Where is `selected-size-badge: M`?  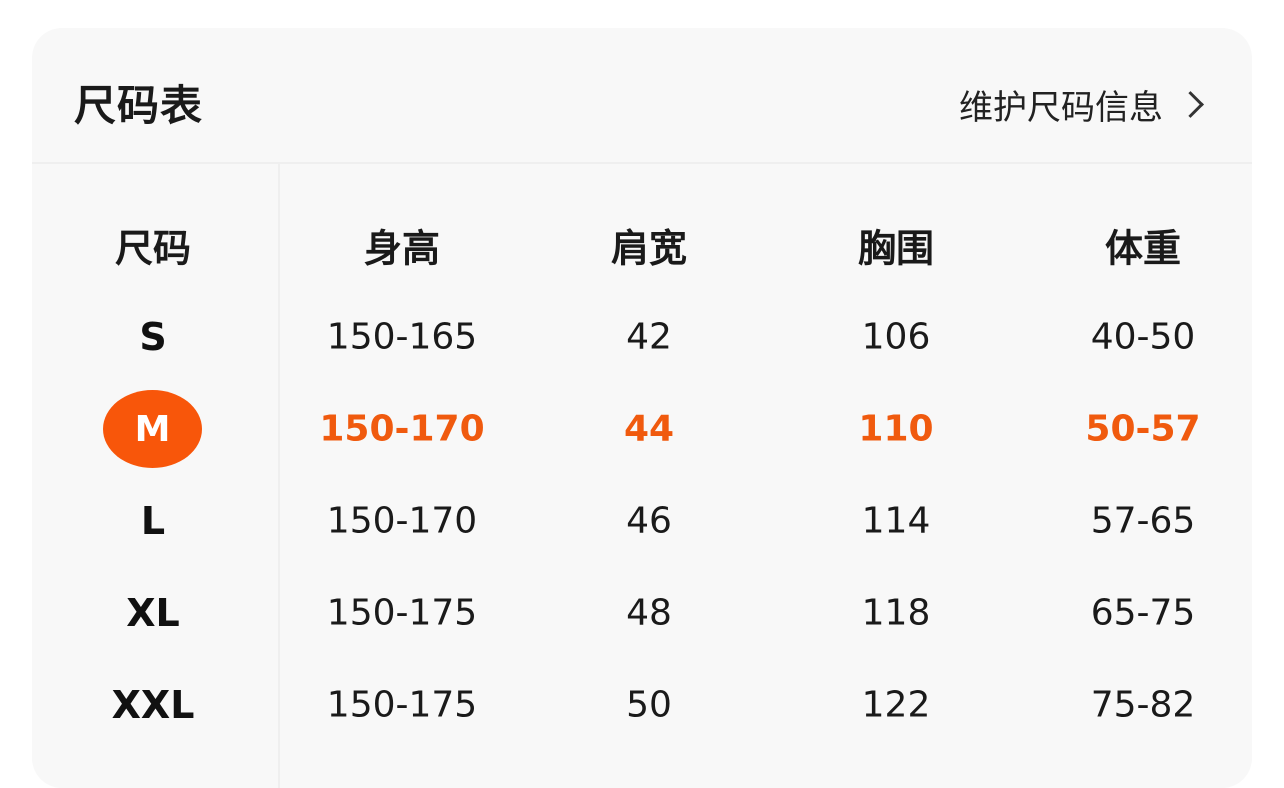
selected-size-badge: M is located at coordinates (152, 429).